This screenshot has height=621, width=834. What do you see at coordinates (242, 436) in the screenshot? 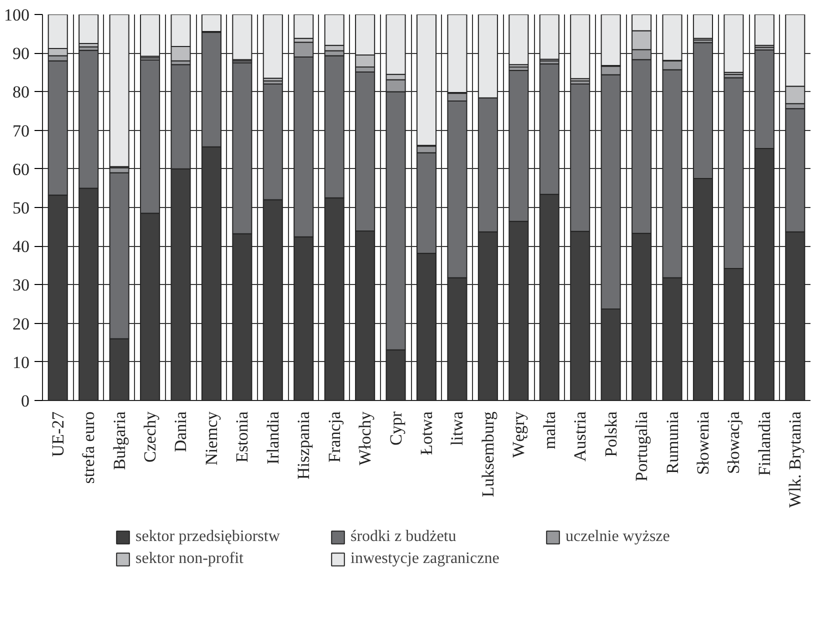
I see `x-tick-label: Estonia` at bounding box center [242, 436].